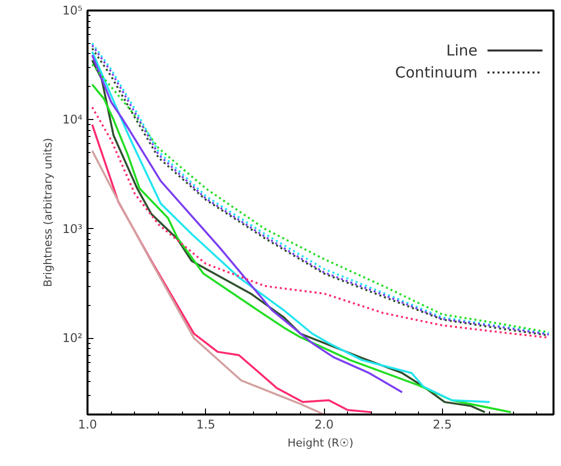 This screenshot has height=466, width=561. I want to click on y-tick-label: 10³, so click(72, 229).